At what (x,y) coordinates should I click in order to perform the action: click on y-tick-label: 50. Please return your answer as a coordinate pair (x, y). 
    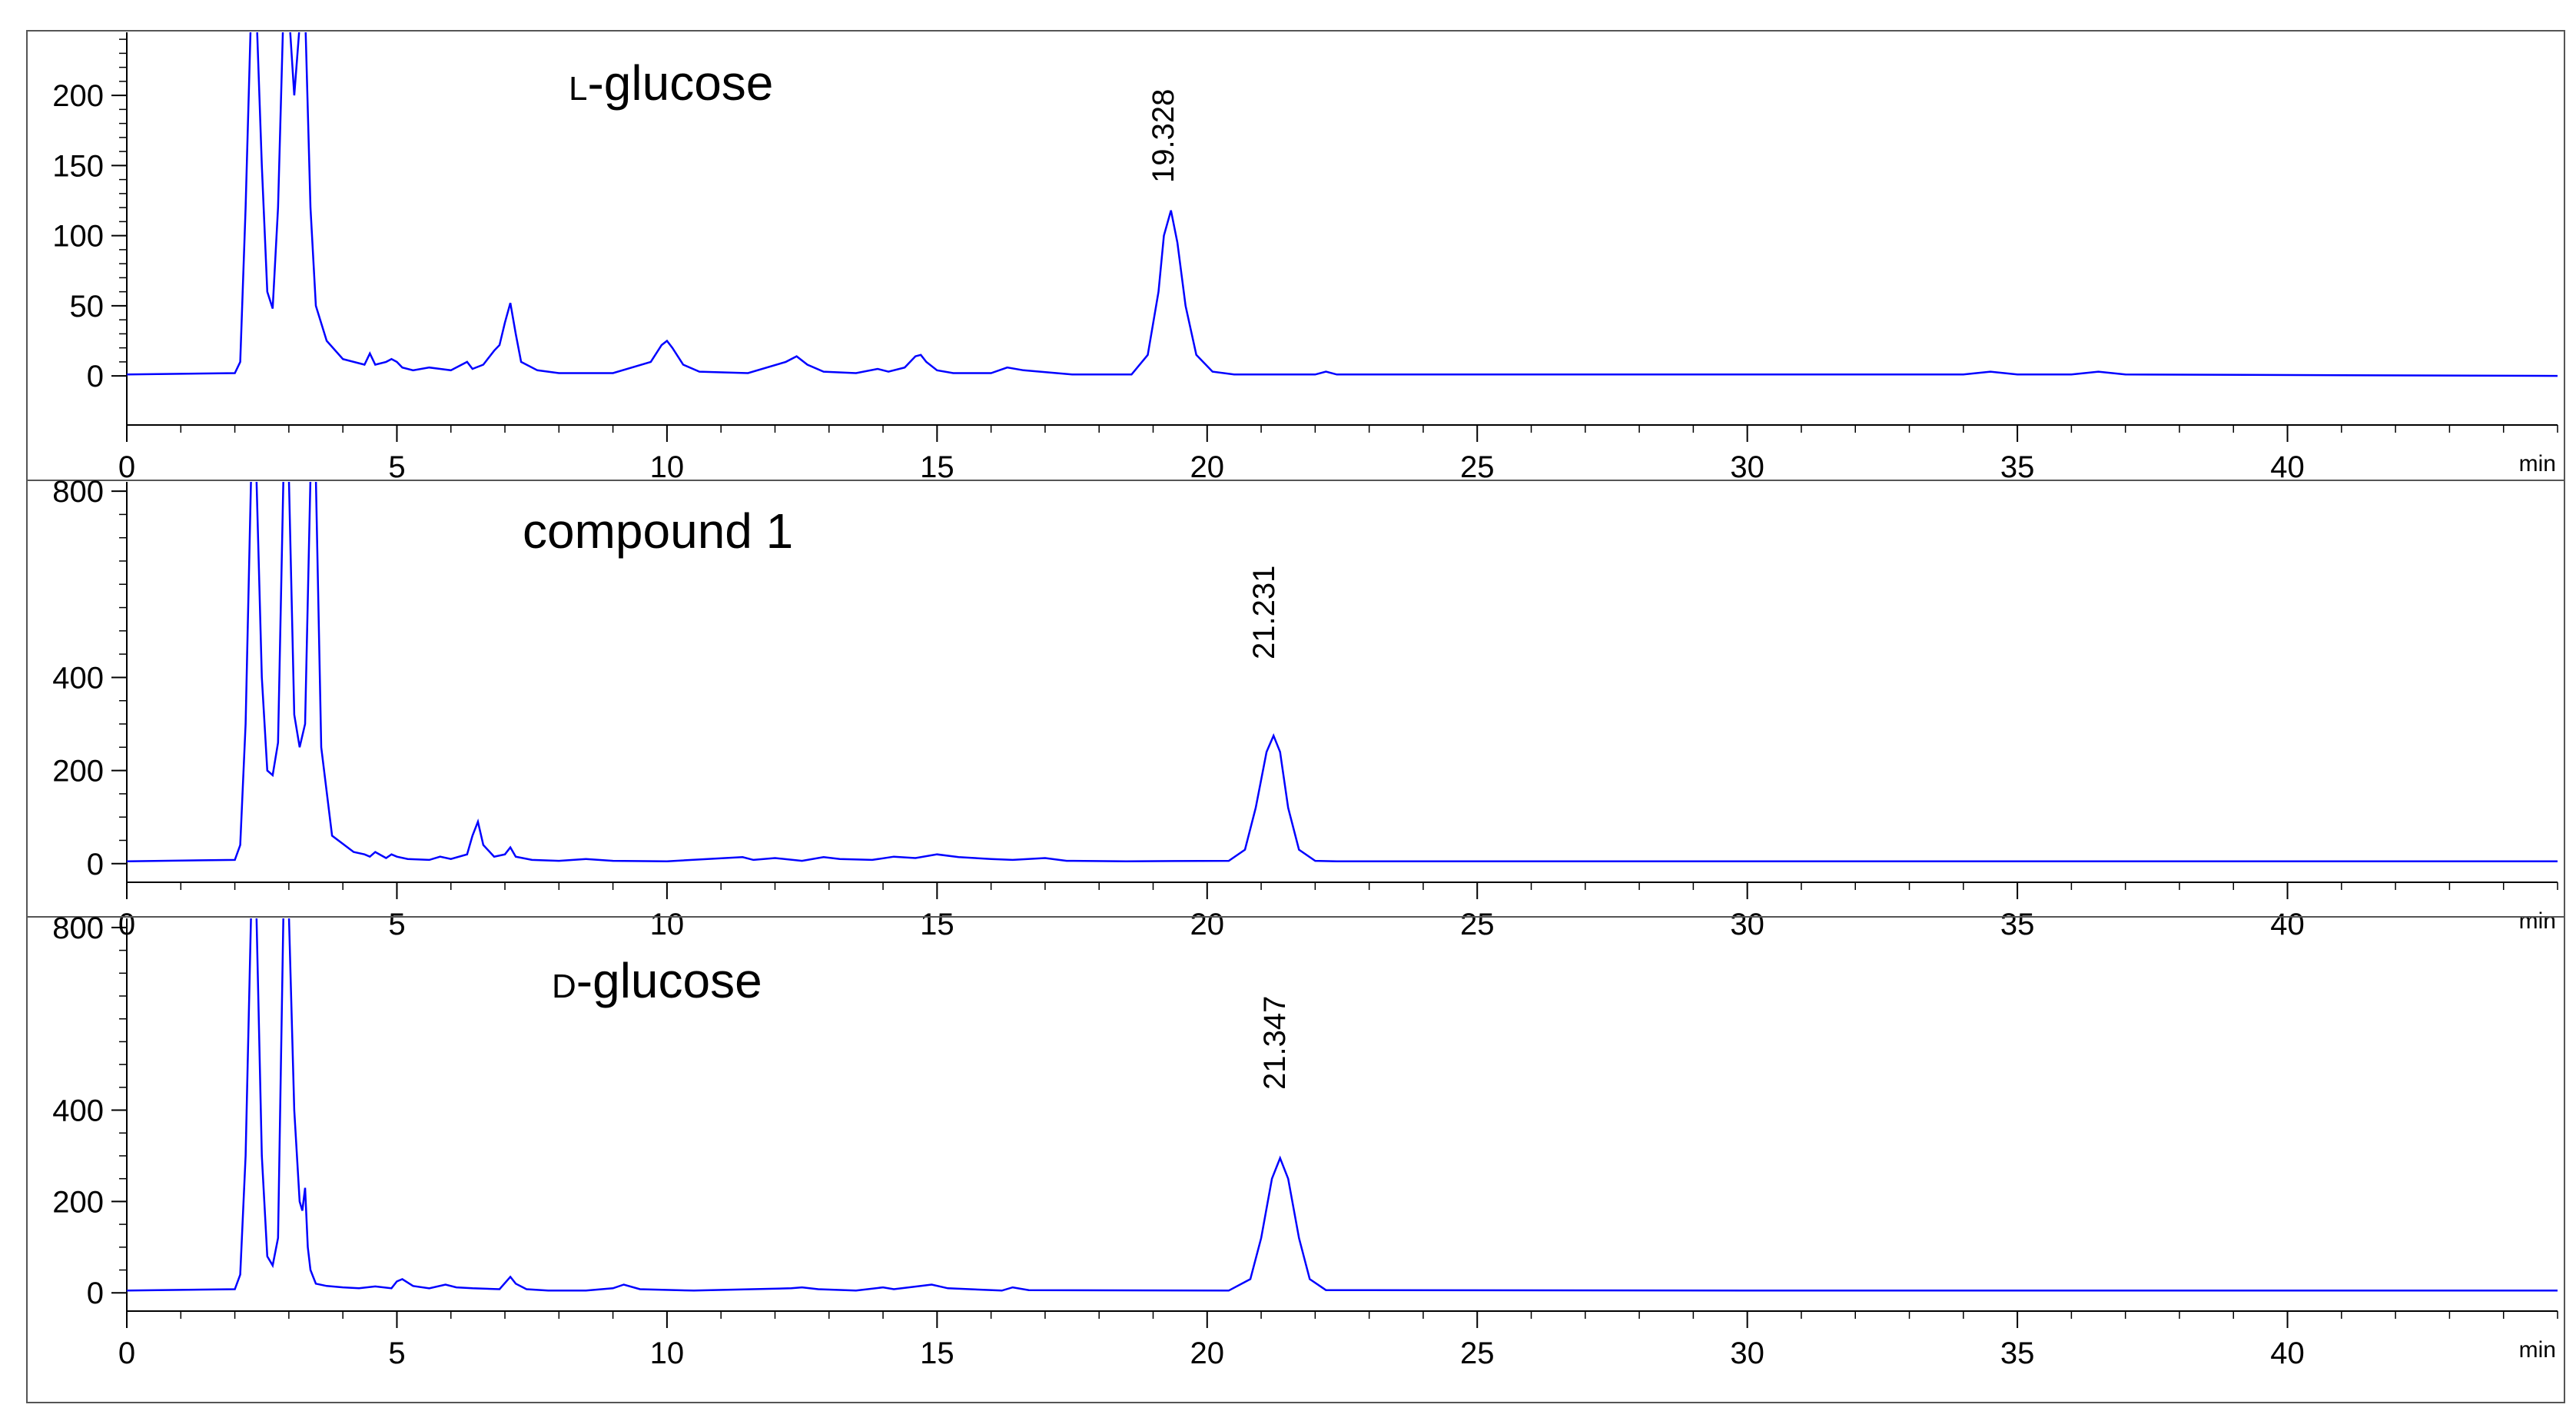
    Looking at the image, I should click on (87, 307).